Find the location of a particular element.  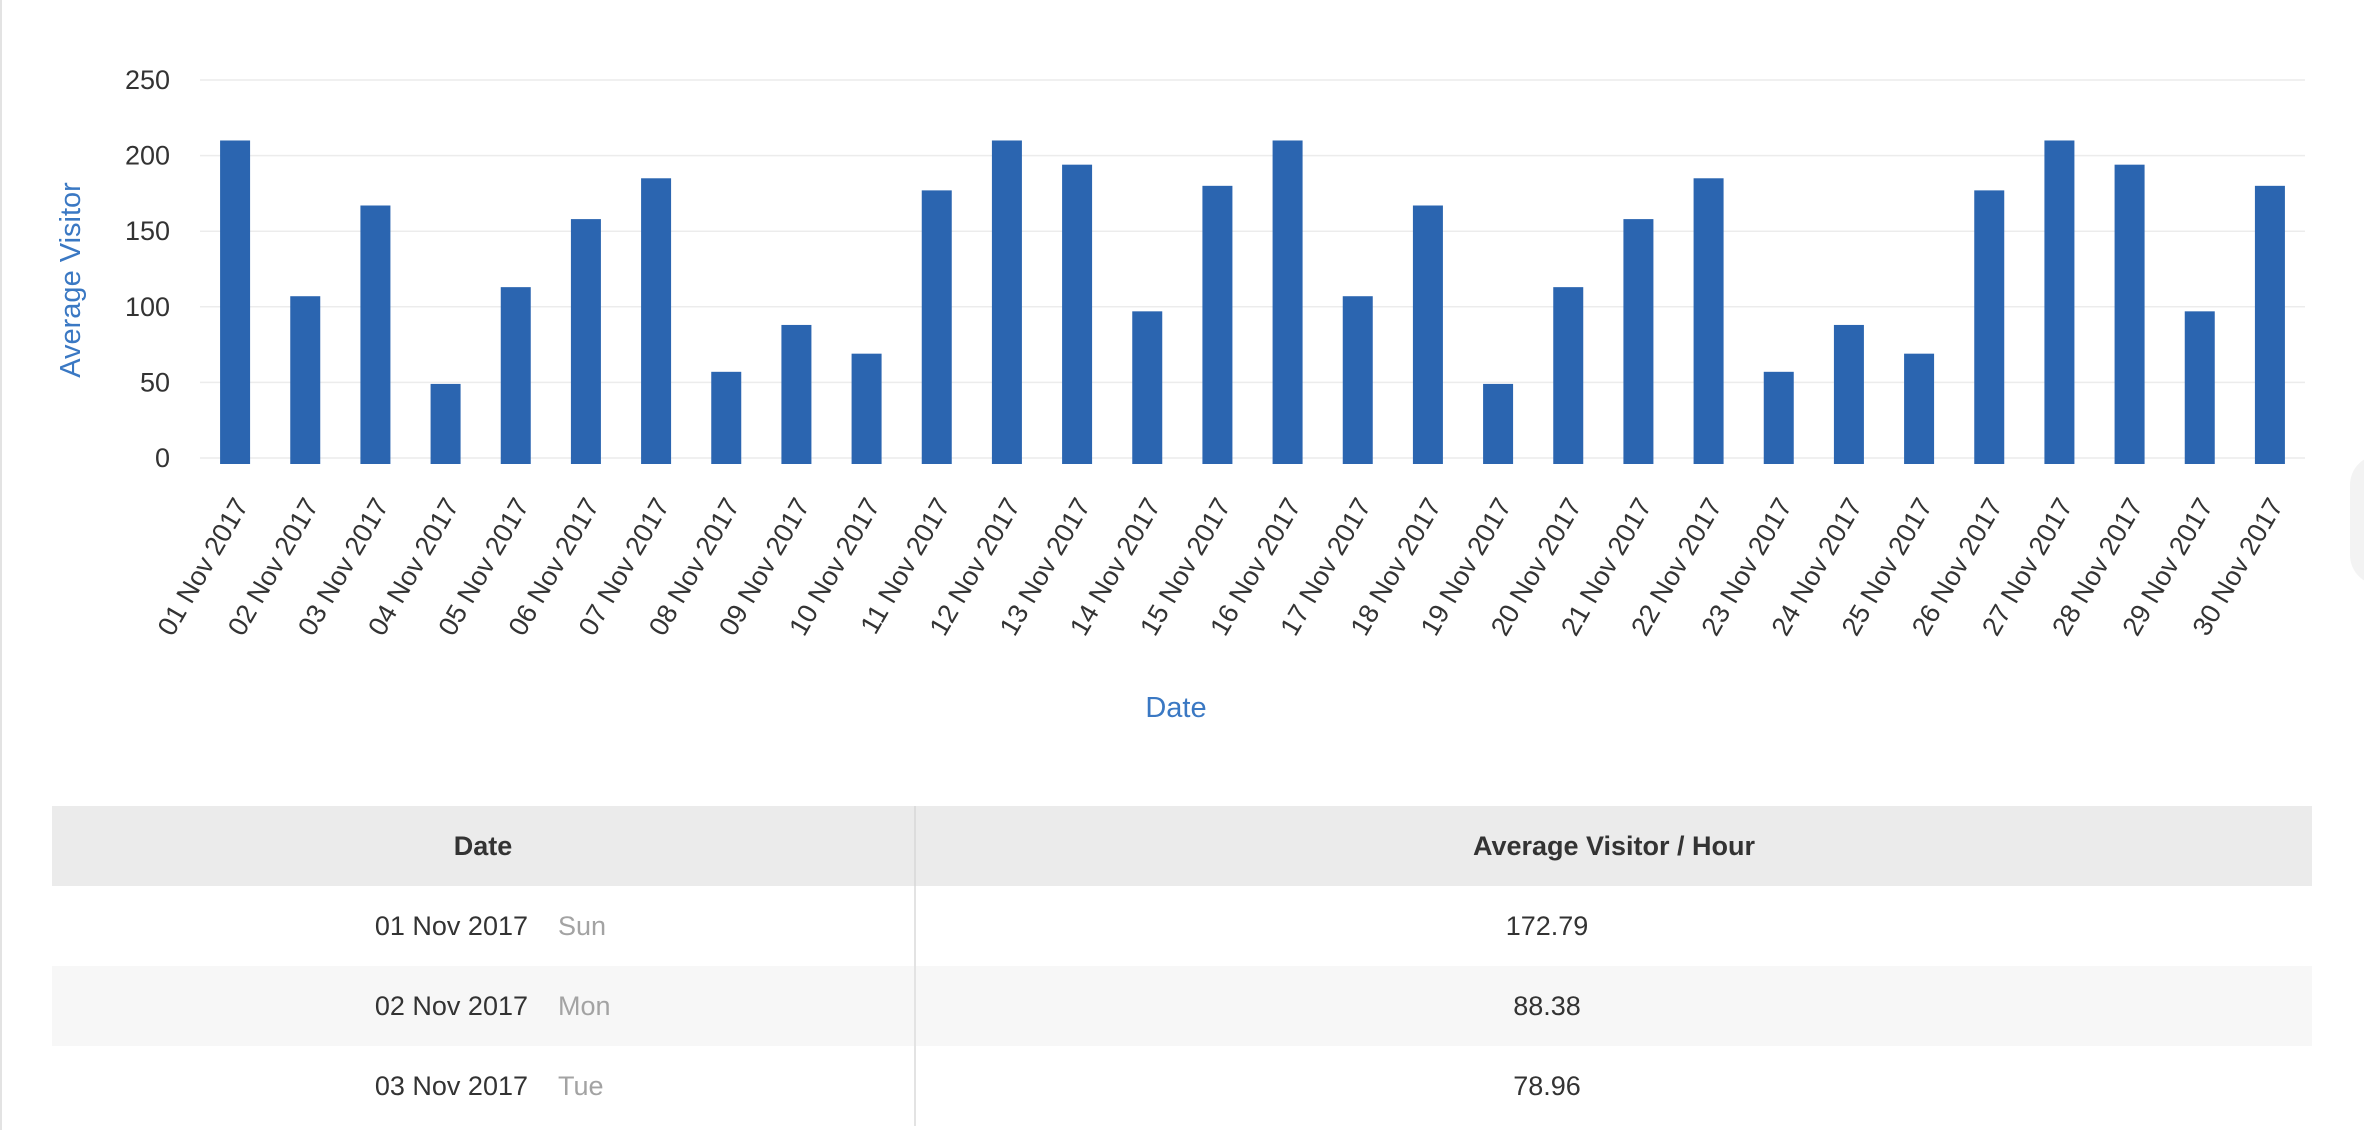

y-tick-label: 0 is located at coordinates (162, 458).